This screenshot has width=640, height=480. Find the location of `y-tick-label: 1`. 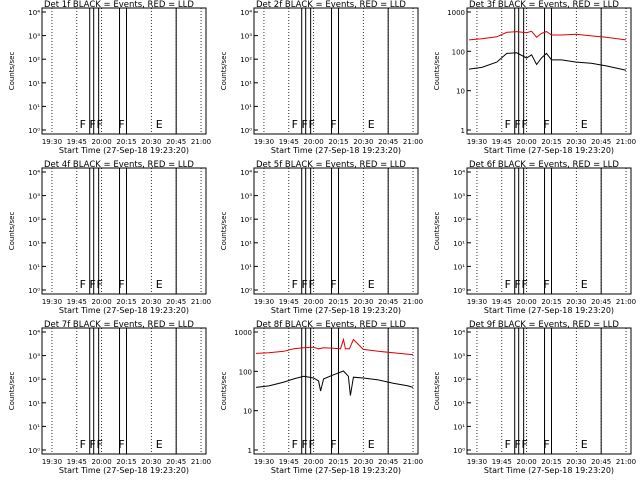

y-tick-label: 1 is located at coordinates (250, 451).